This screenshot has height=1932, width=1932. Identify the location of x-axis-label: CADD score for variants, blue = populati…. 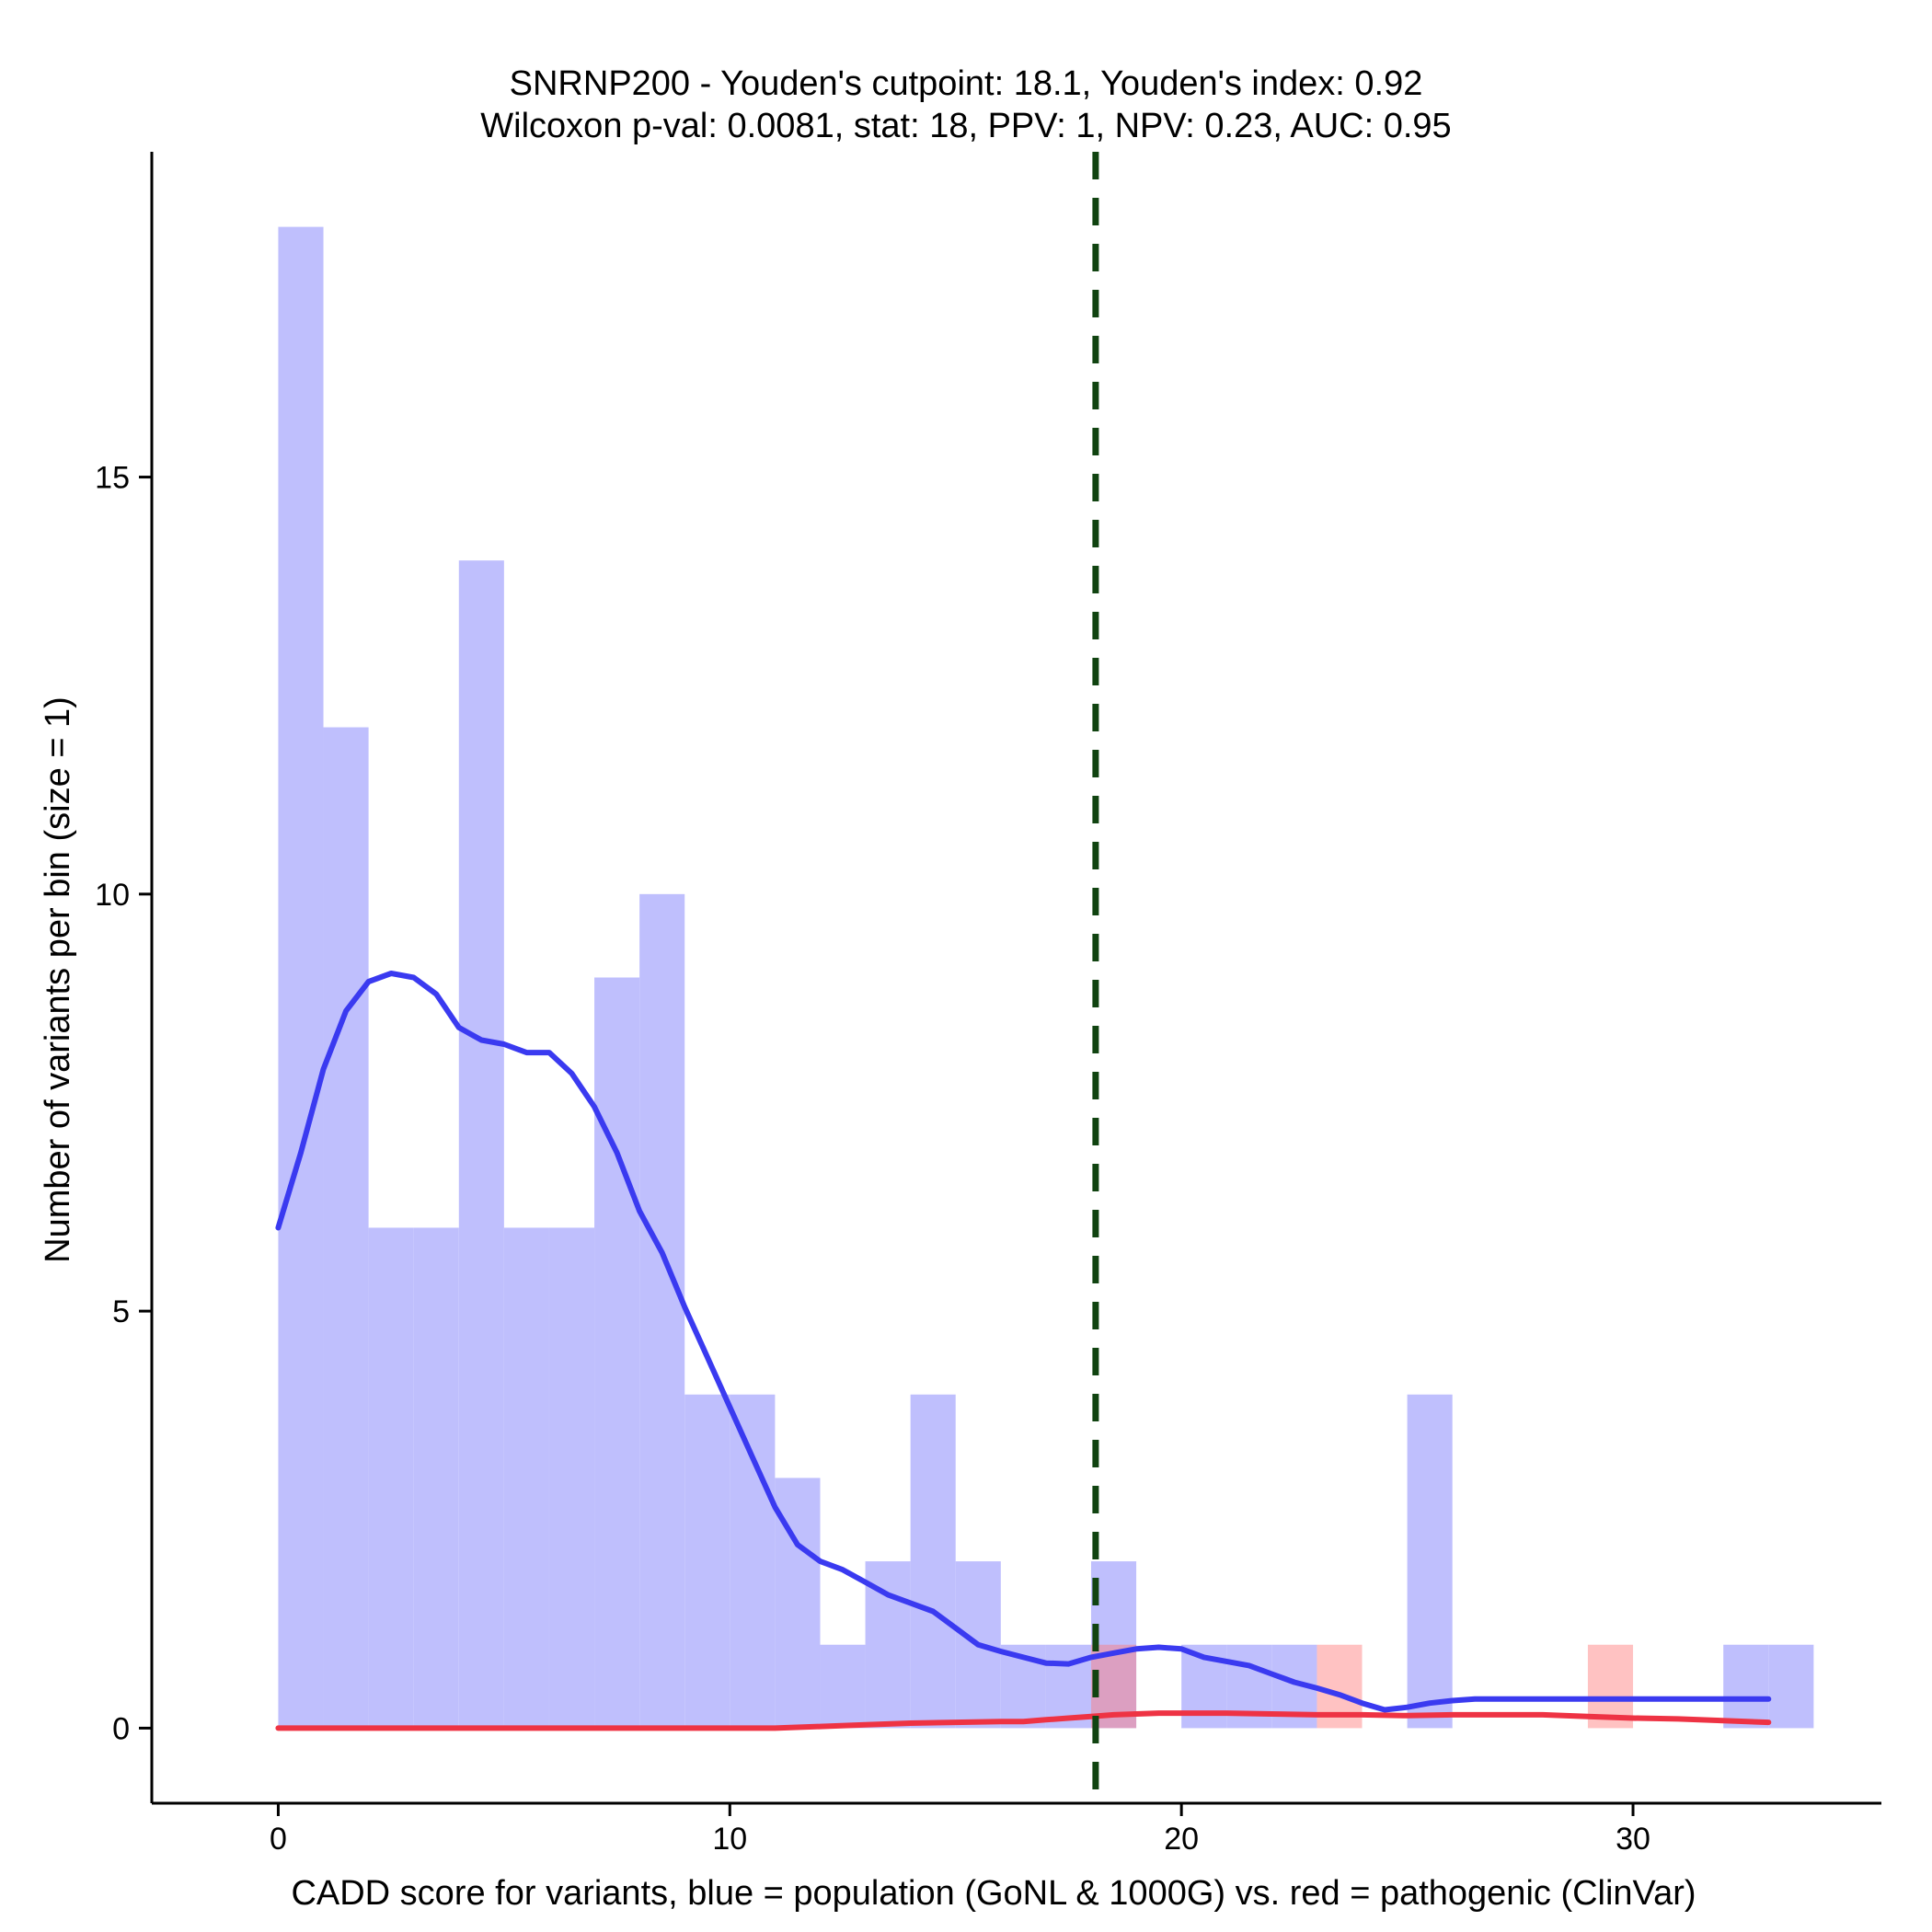
(993, 1893).